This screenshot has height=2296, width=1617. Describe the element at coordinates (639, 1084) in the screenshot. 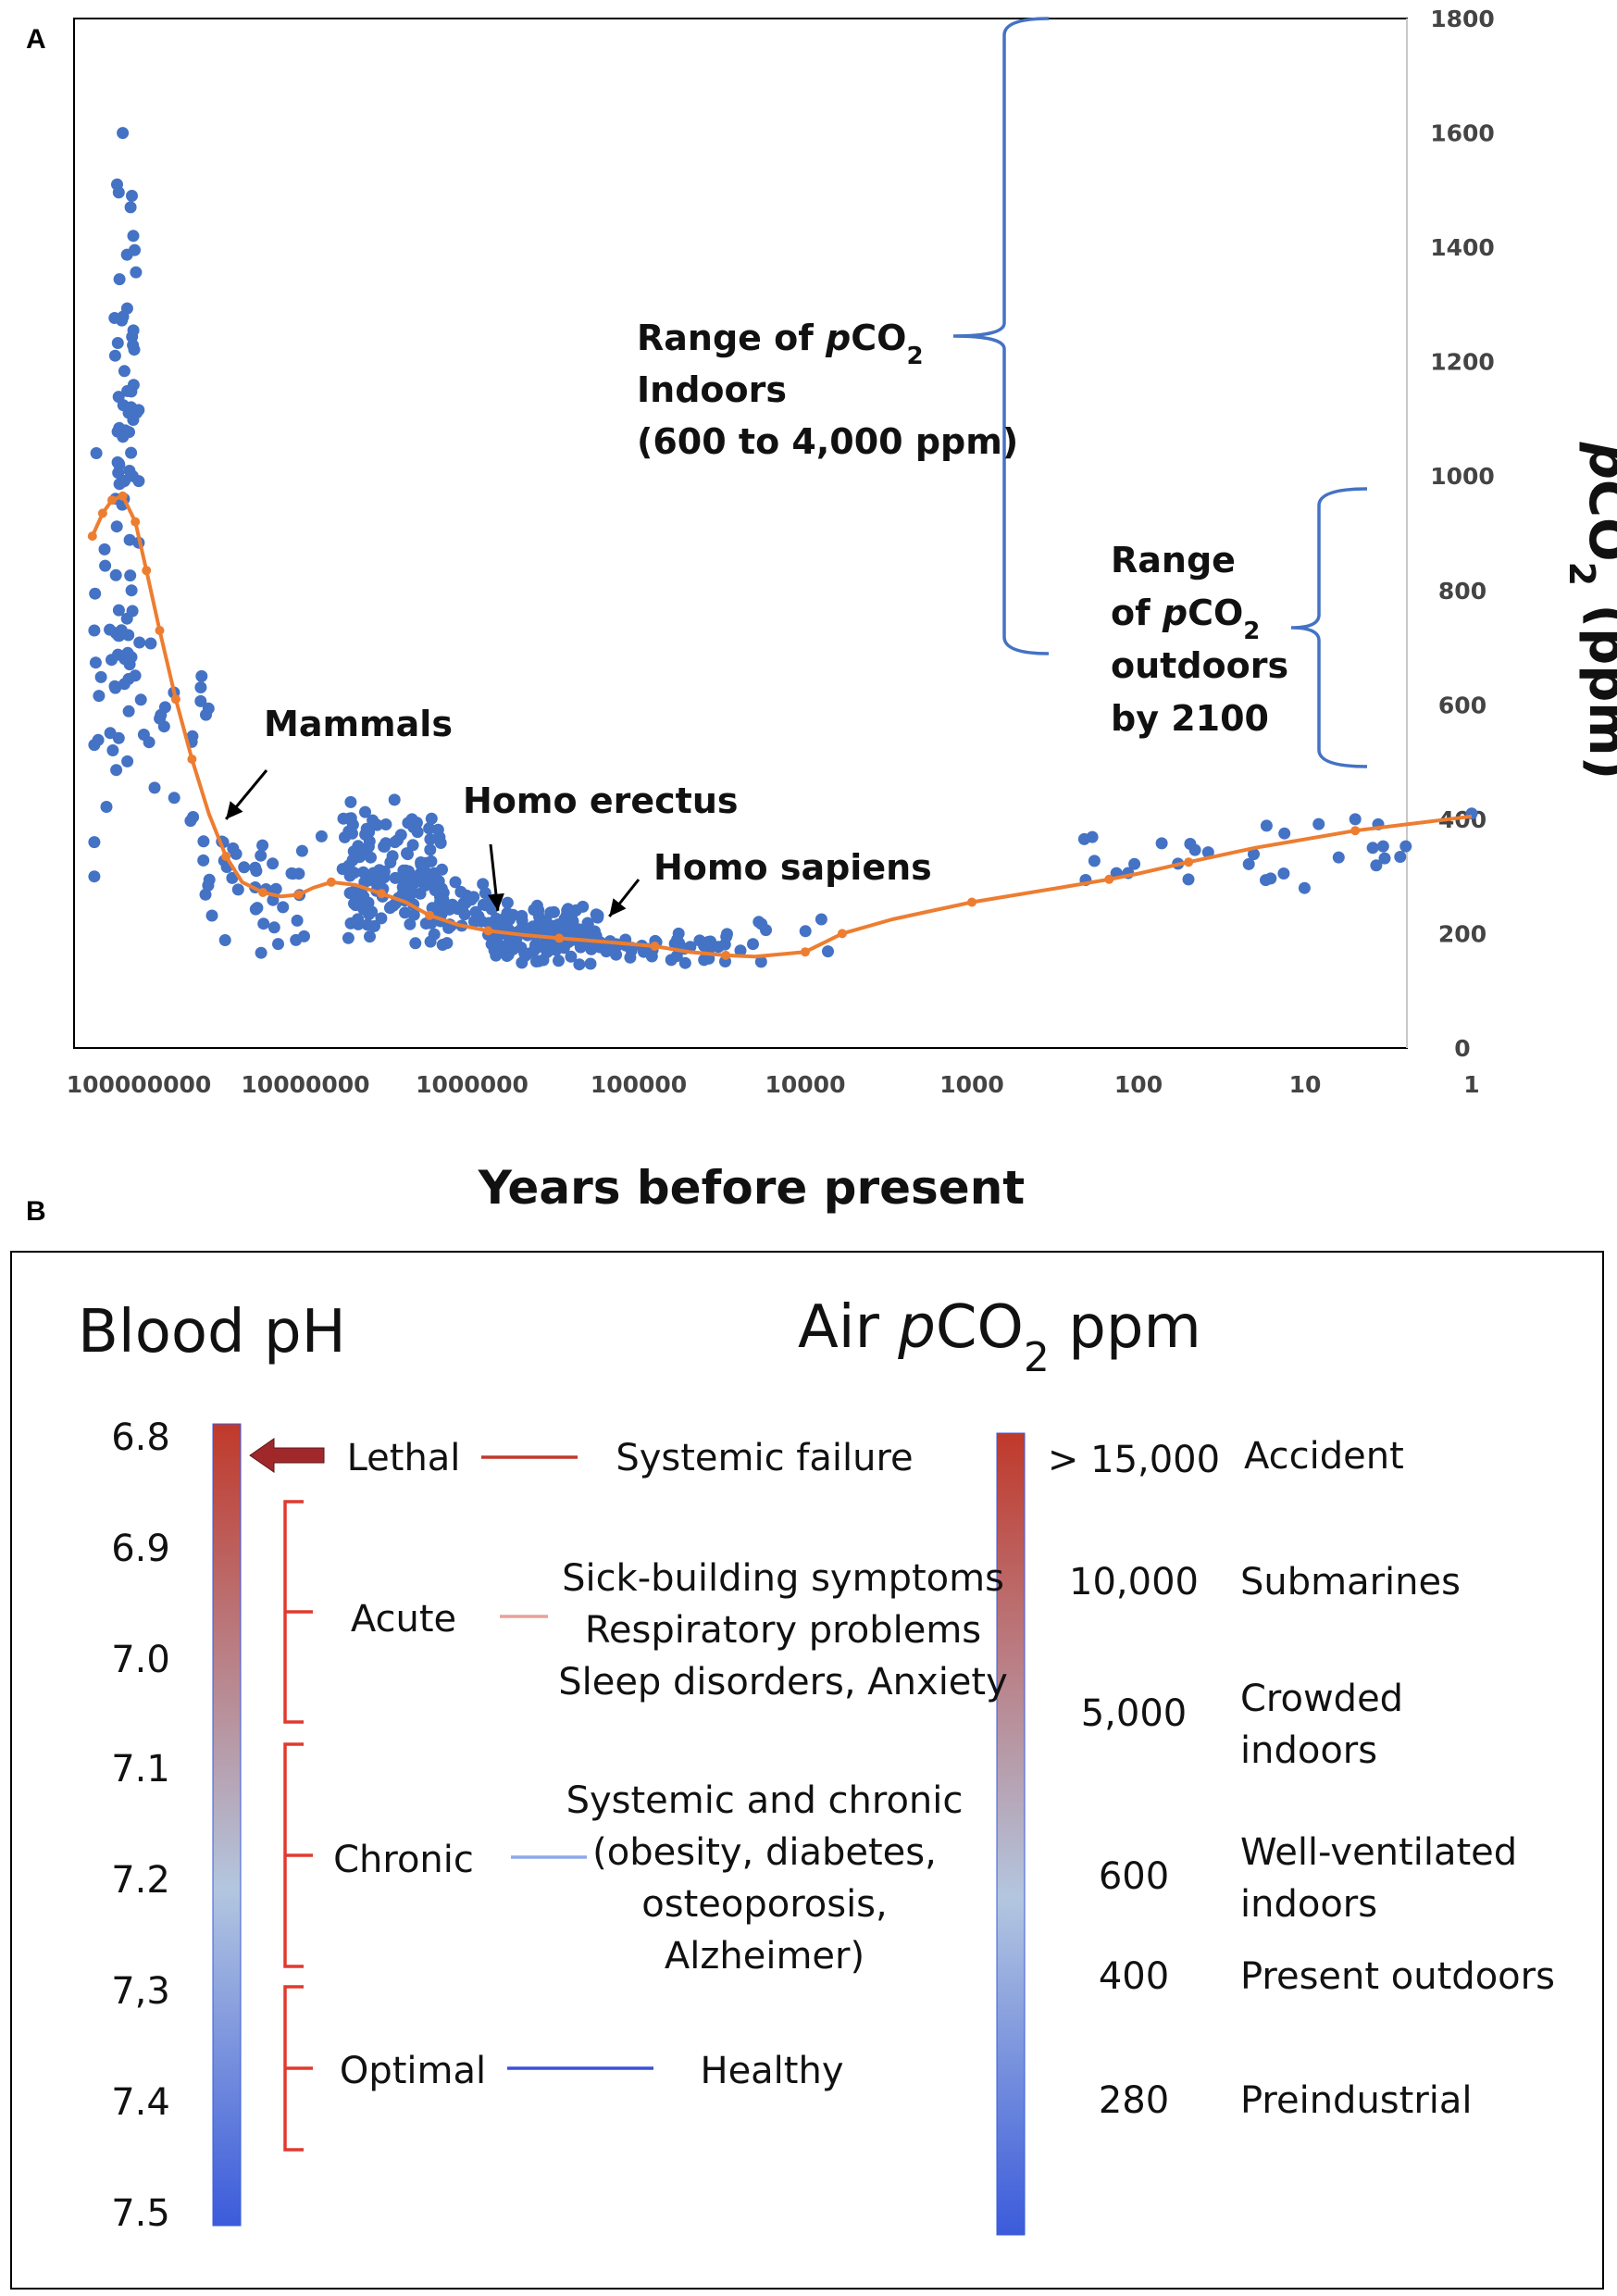

I see `x-tick-label: 100000` at that location.